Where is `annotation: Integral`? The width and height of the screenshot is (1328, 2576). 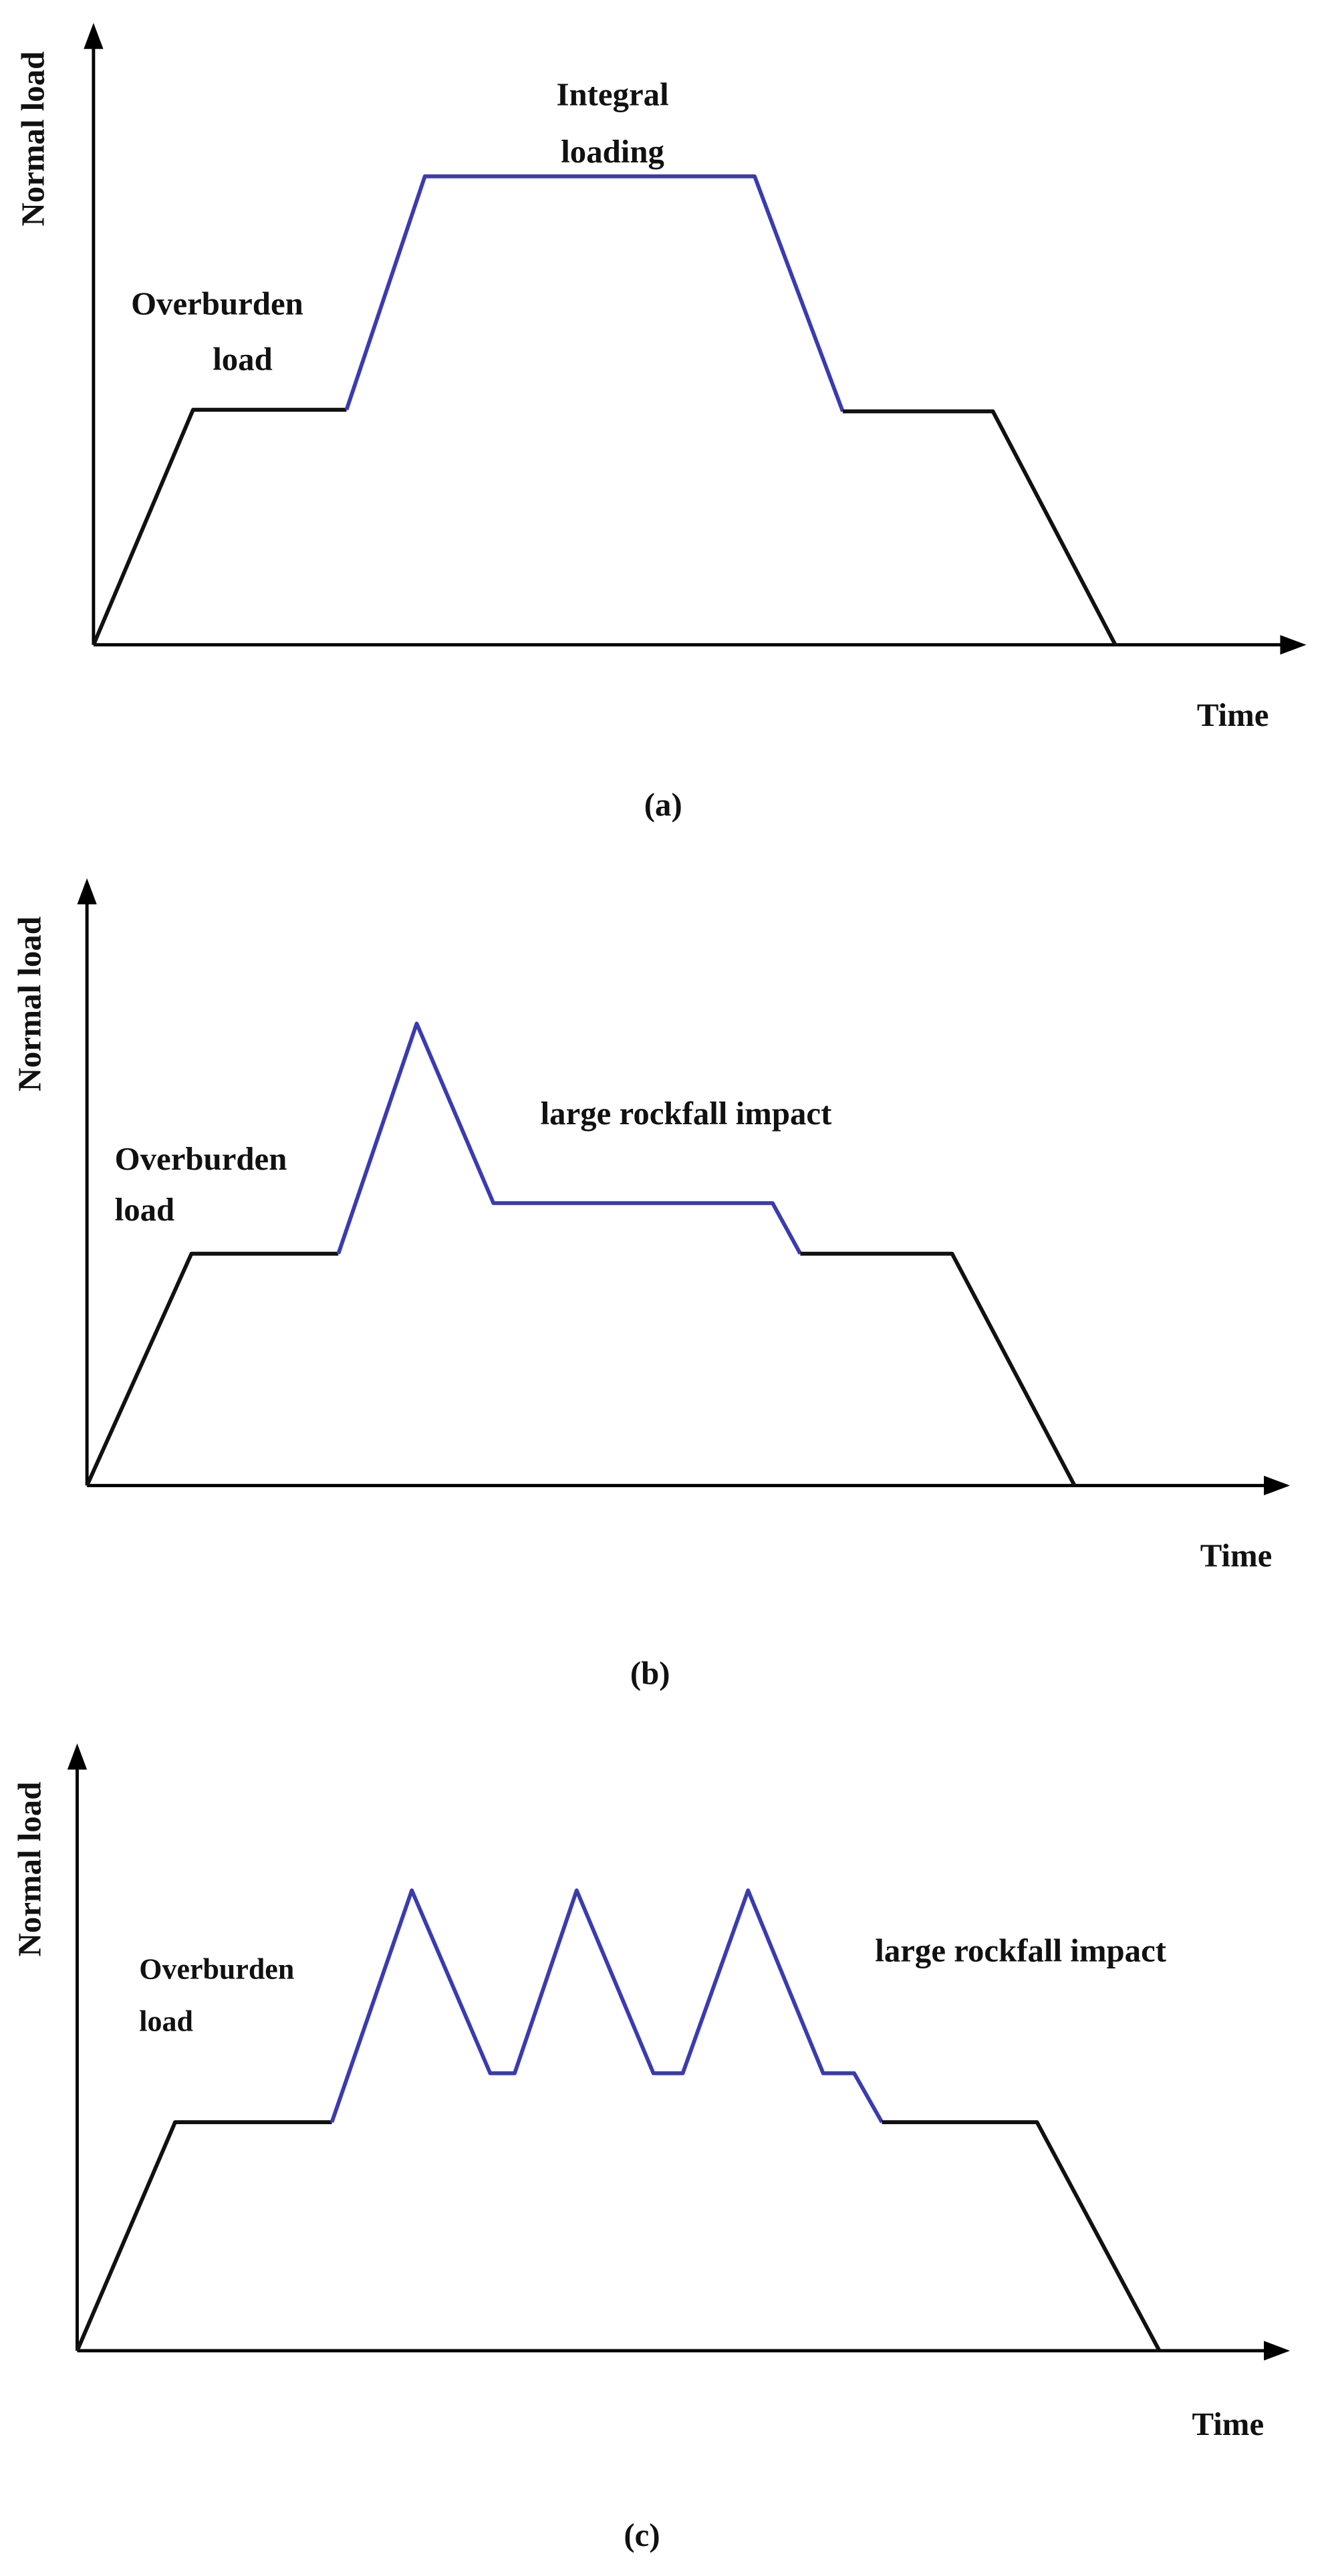
annotation: Integral is located at coordinates (612, 95).